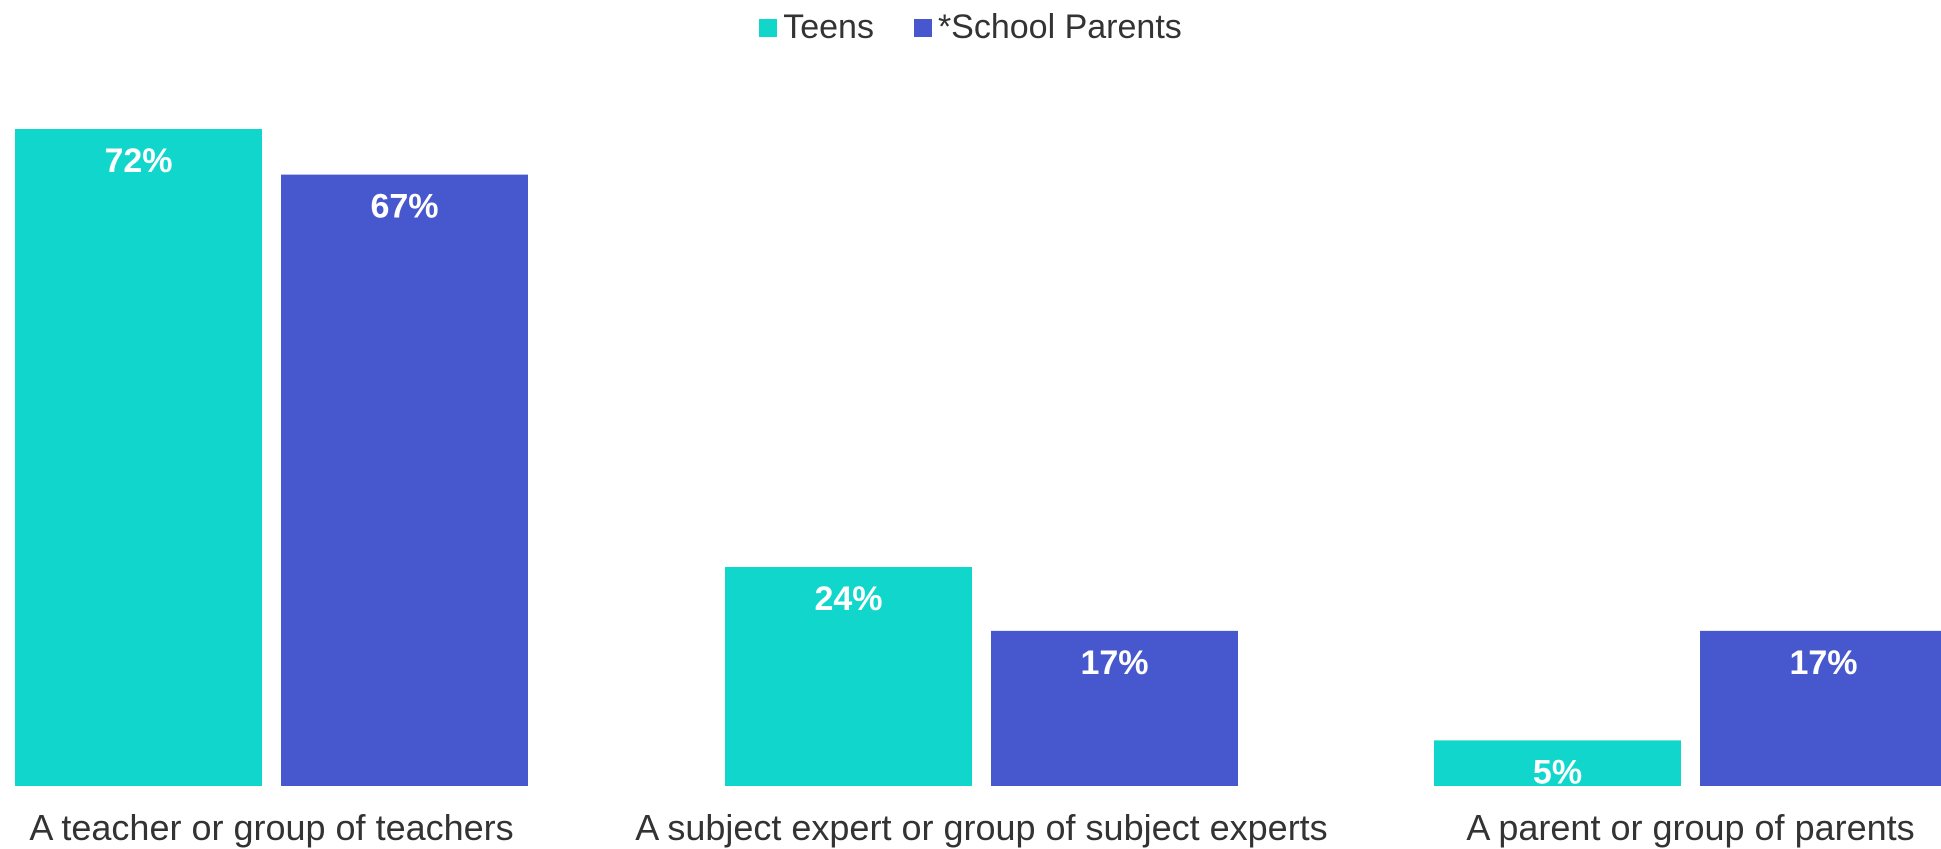  I want to click on data-label-school-parents-2: 17%, so click(1823, 663).